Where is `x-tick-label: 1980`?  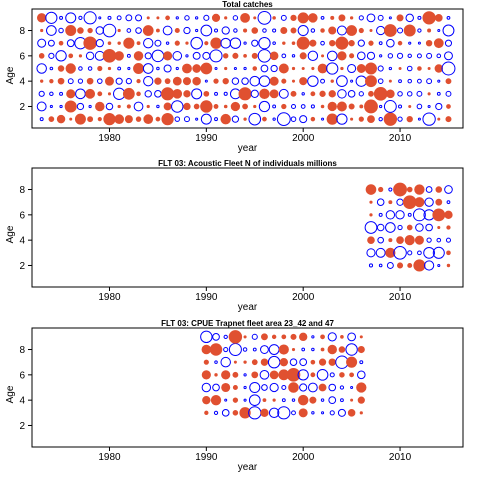 x-tick-label: 1980 is located at coordinates (109, 297).